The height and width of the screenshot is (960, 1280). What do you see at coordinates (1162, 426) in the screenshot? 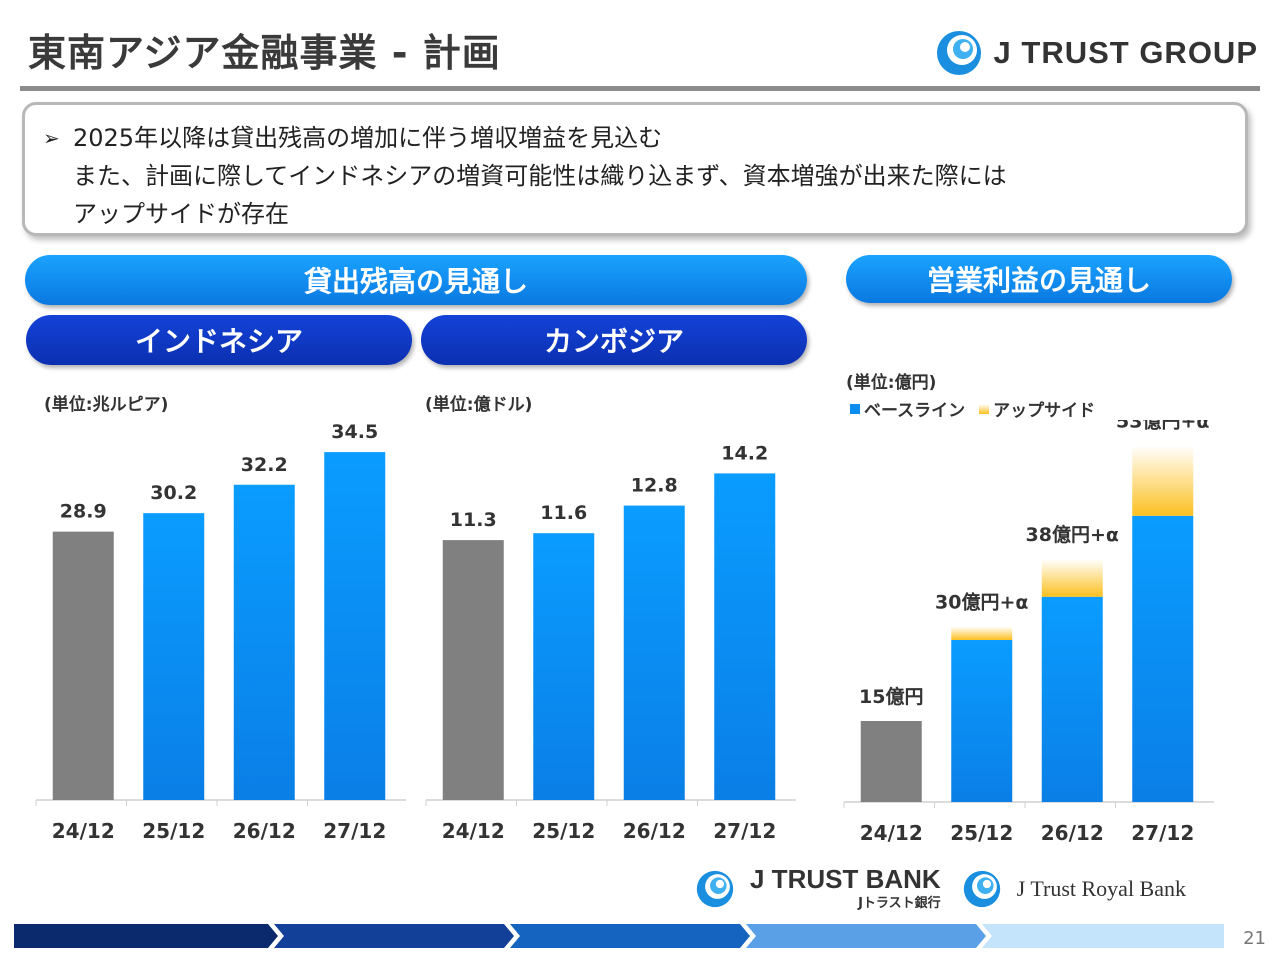
I see `value-label: 53億円+α` at bounding box center [1162, 426].